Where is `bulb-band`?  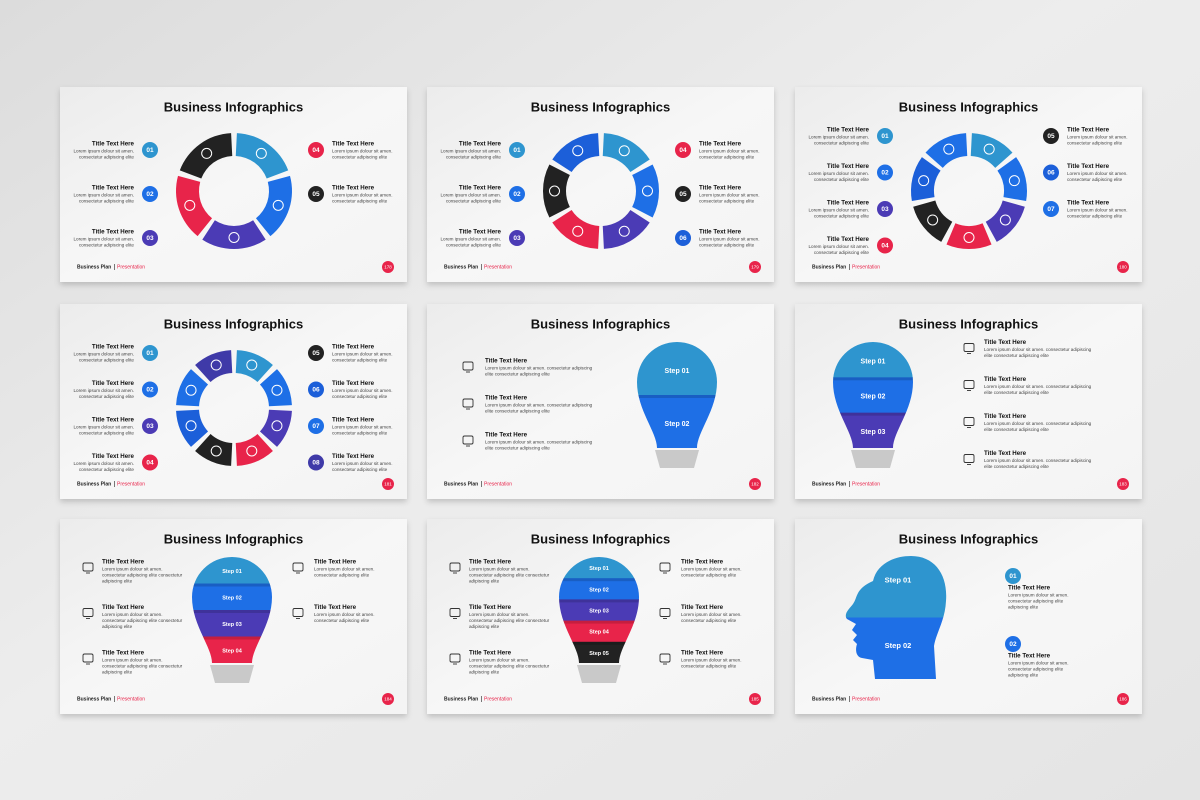
bulb-band is located at coordinates (599, 589).